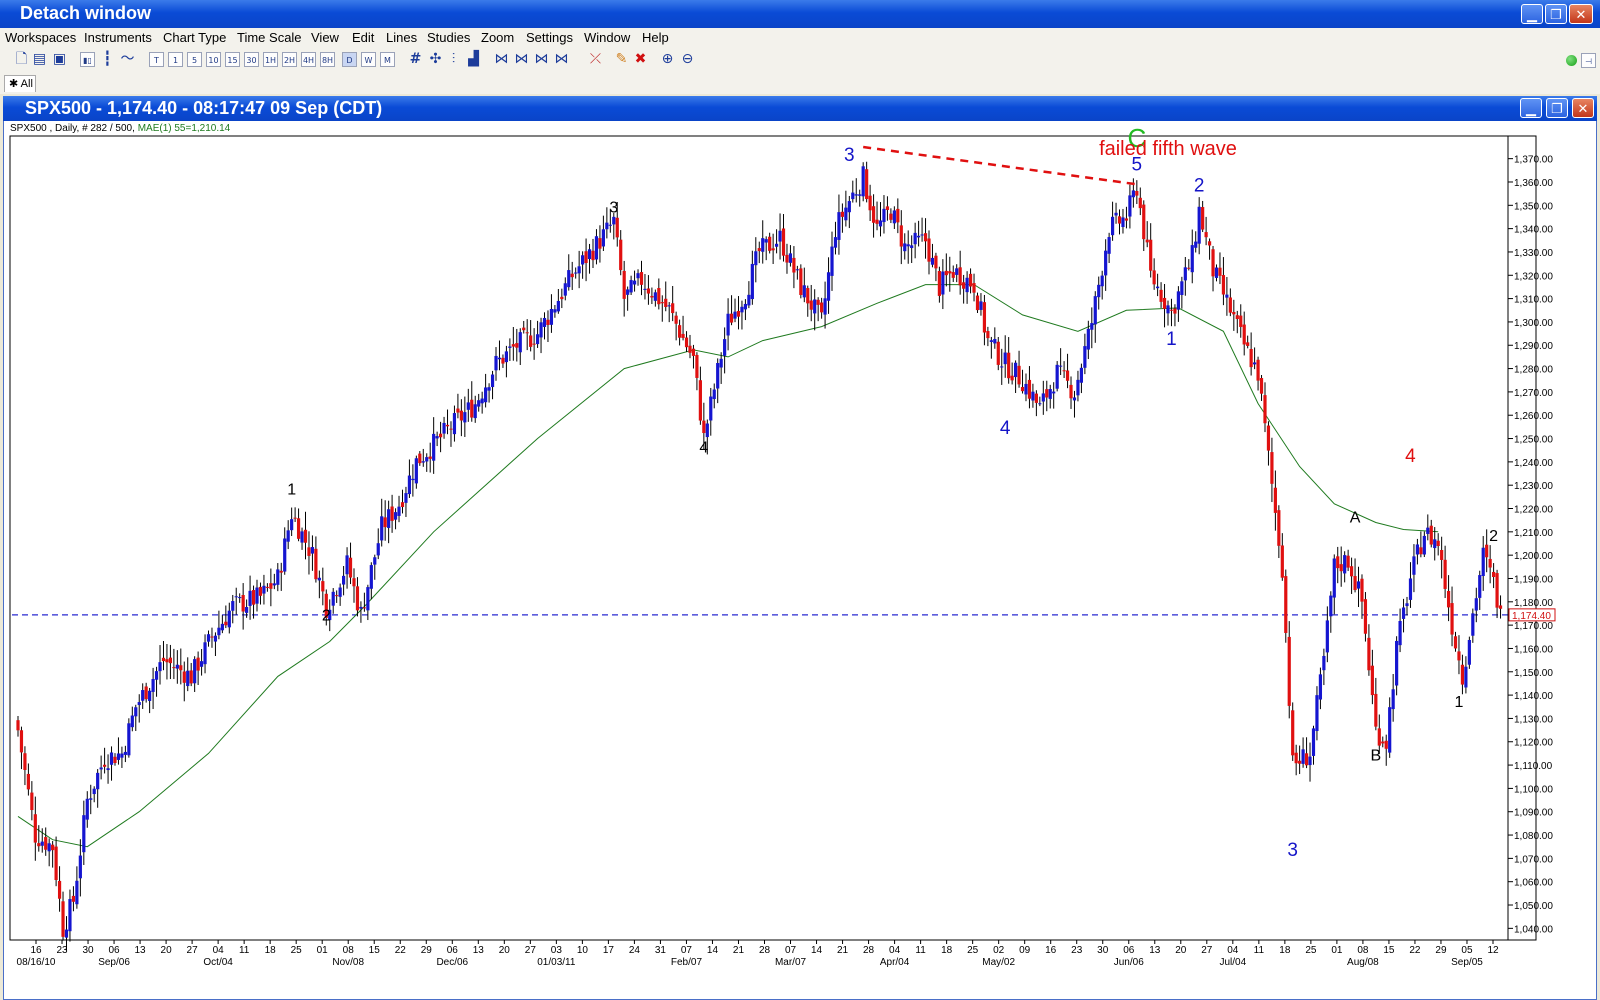  What do you see at coordinates (251, 59) in the screenshot?
I see `timeframe-button: 30` at bounding box center [251, 59].